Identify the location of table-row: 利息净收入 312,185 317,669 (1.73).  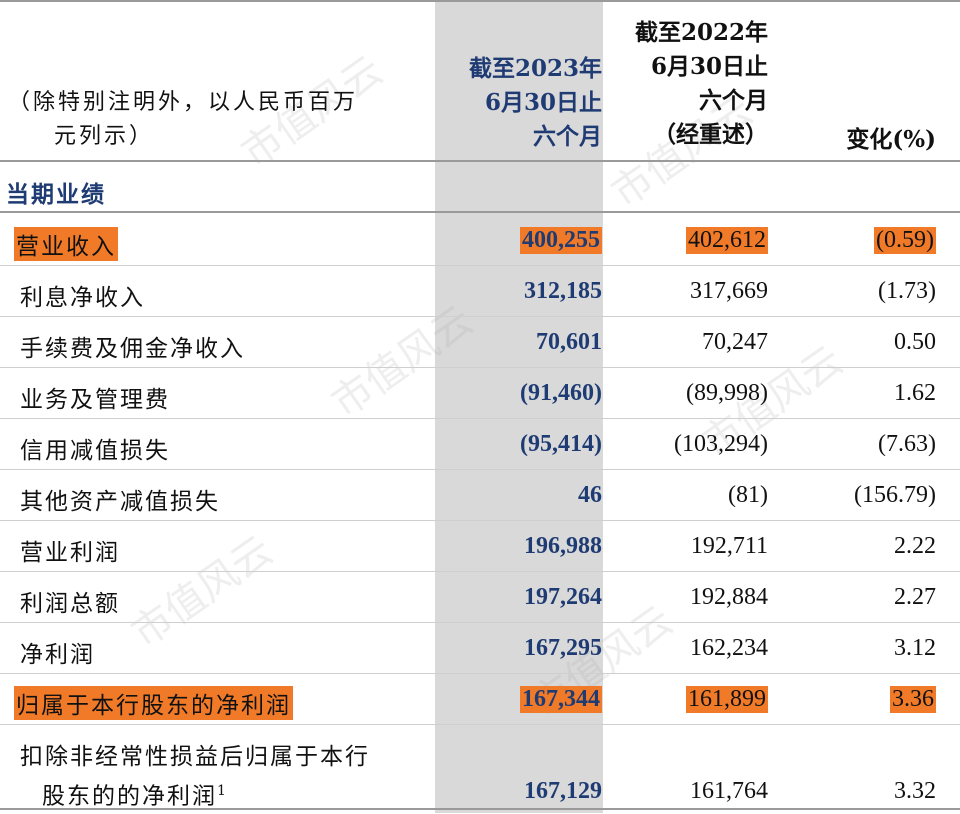
(480, 292).